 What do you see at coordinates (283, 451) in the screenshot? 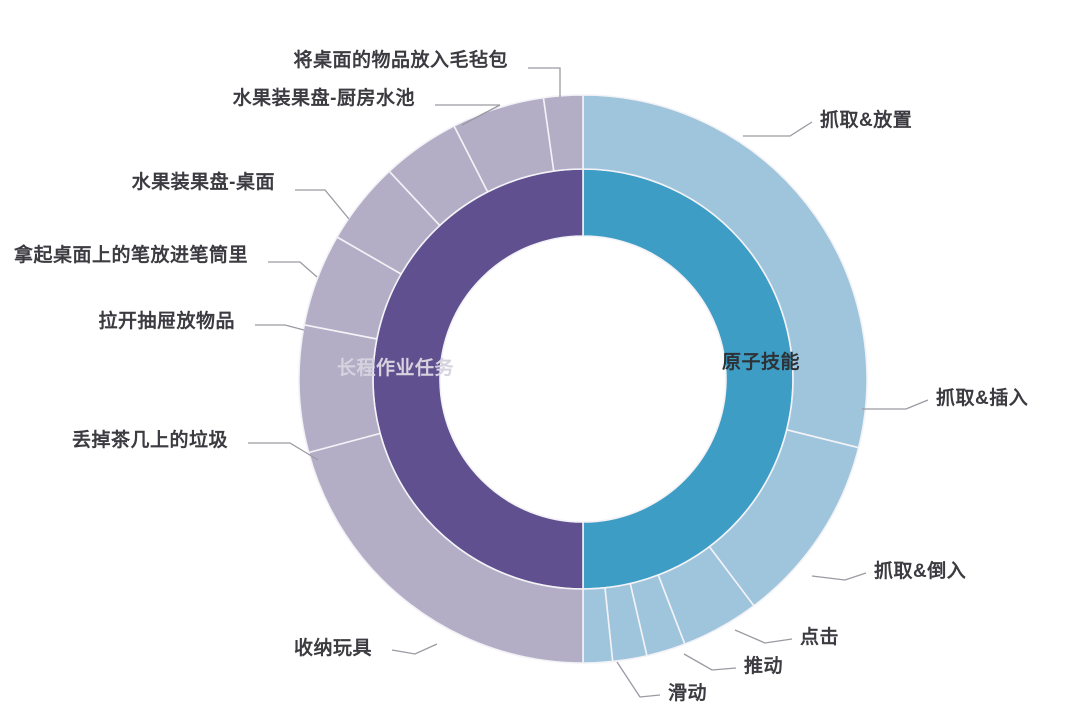
I see `leader-line-throw-trash-coffee-table` at bounding box center [283, 451].